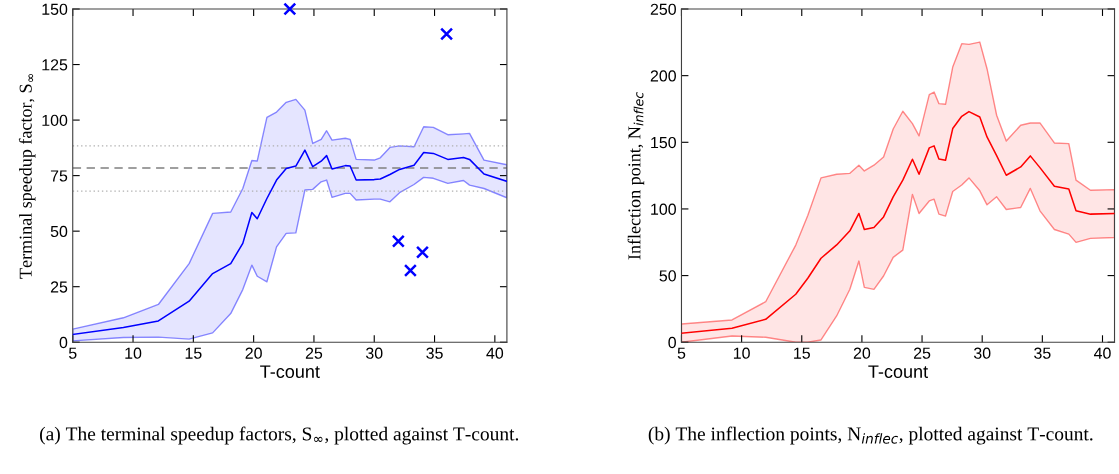  Describe the element at coordinates (870, 435) in the screenshot. I see `text: (b) The inflection points, N$_{inflec}$, plotted against T-count.` at that location.